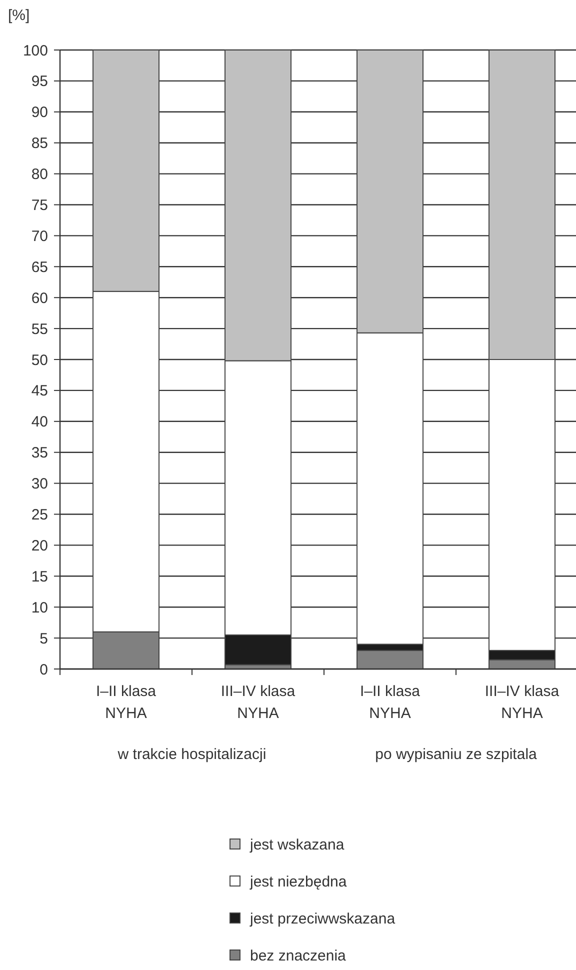  Describe the element at coordinates (44, 639) in the screenshot. I see `y-tick-label: 5` at that location.